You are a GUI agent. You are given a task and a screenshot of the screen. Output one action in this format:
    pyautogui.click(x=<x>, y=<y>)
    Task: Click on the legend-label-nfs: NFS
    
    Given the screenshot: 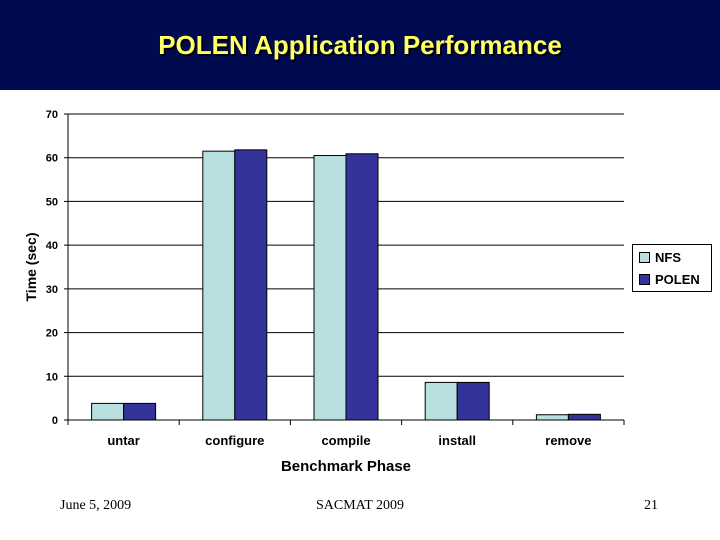 What is the action you would take?
    pyautogui.click(x=668, y=257)
    